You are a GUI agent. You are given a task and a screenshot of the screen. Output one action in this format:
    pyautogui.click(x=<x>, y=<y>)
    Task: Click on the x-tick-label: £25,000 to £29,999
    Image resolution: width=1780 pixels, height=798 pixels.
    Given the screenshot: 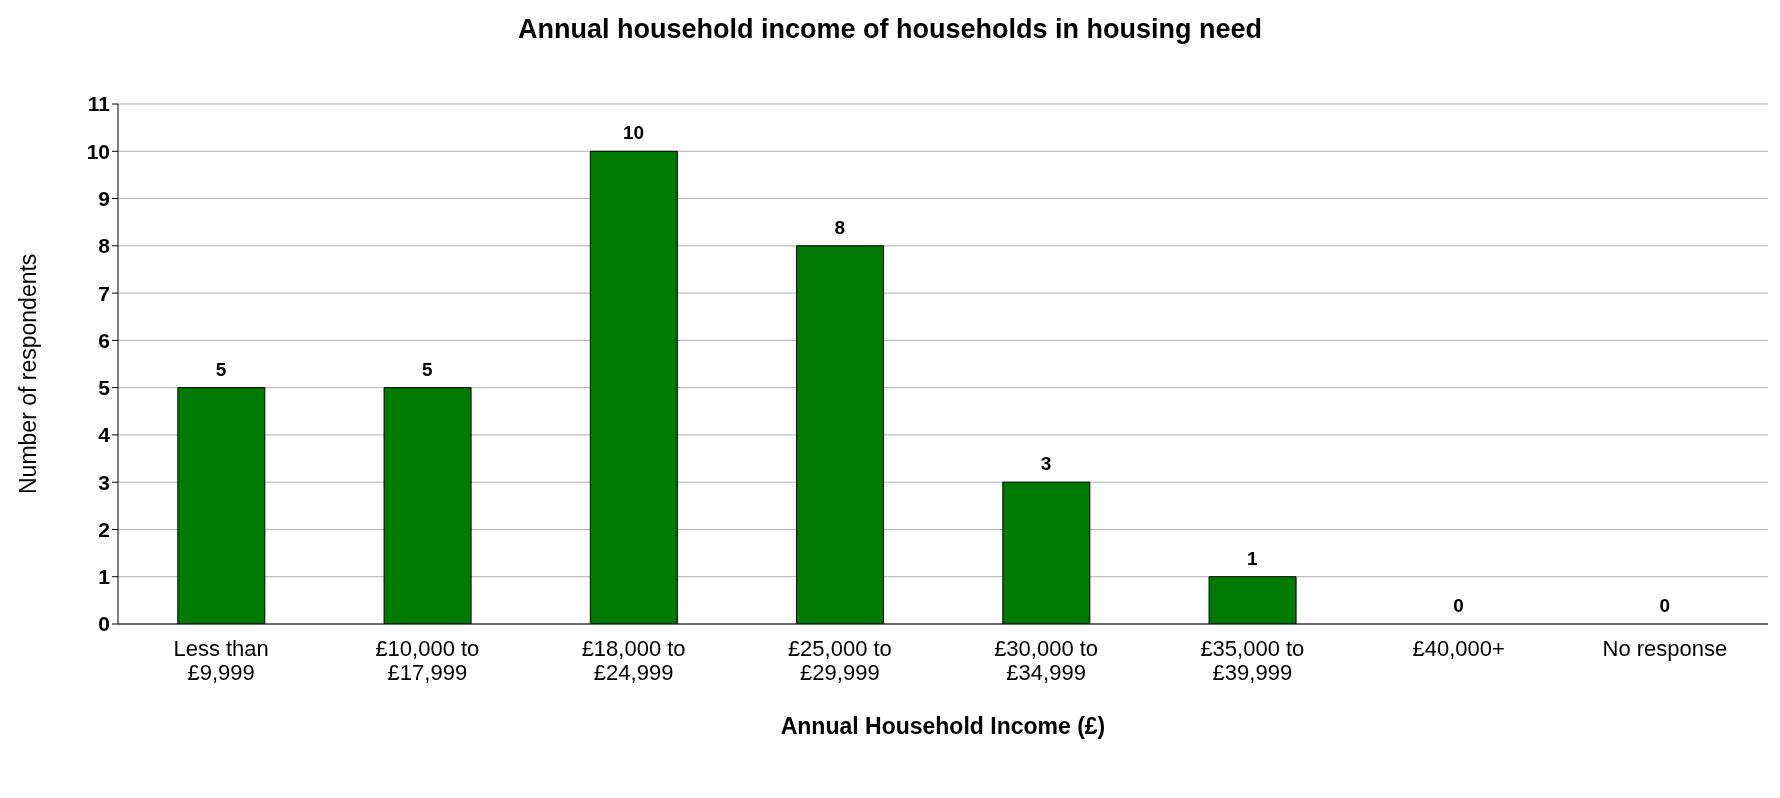 What is the action you would take?
    pyautogui.click(x=839, y=660)
    